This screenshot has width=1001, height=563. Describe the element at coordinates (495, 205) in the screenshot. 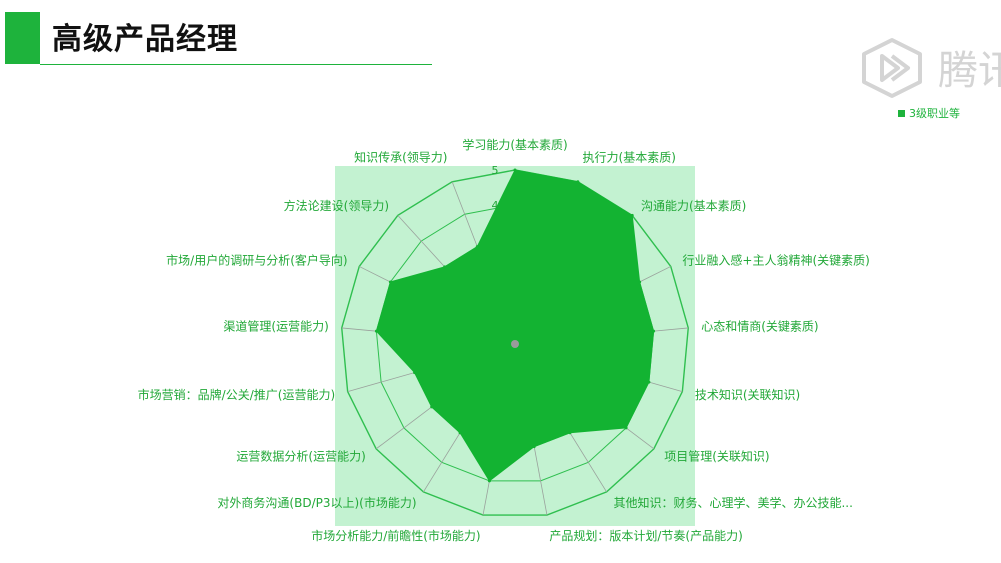

I see `radial-tick-label-4: 4` at that location.